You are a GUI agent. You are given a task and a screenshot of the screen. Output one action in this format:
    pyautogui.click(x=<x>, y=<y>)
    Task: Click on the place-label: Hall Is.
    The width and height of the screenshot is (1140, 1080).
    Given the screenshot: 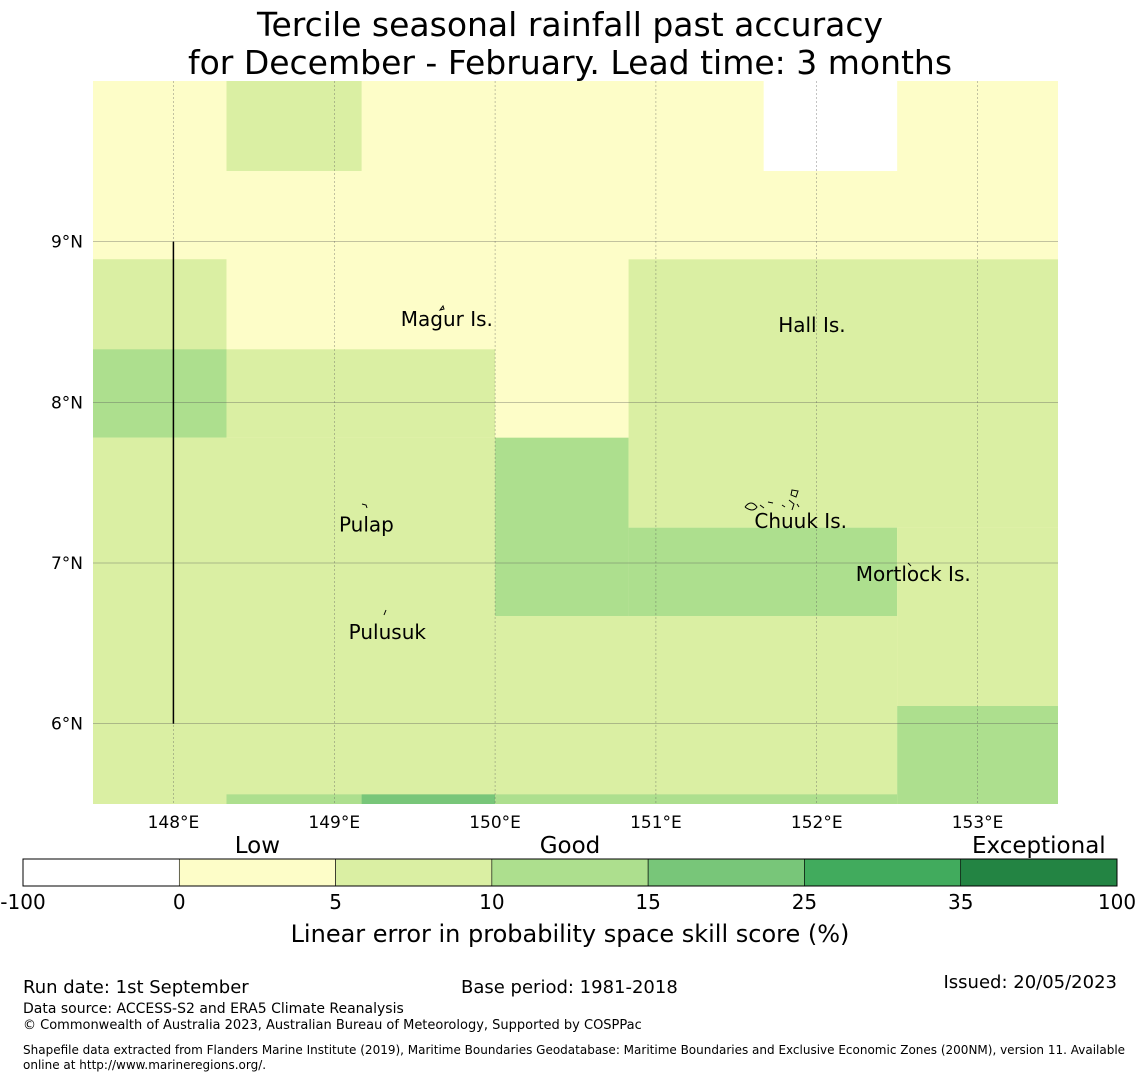 What is the action you would take?
    pyautogui.click(x=811, y=325)
    